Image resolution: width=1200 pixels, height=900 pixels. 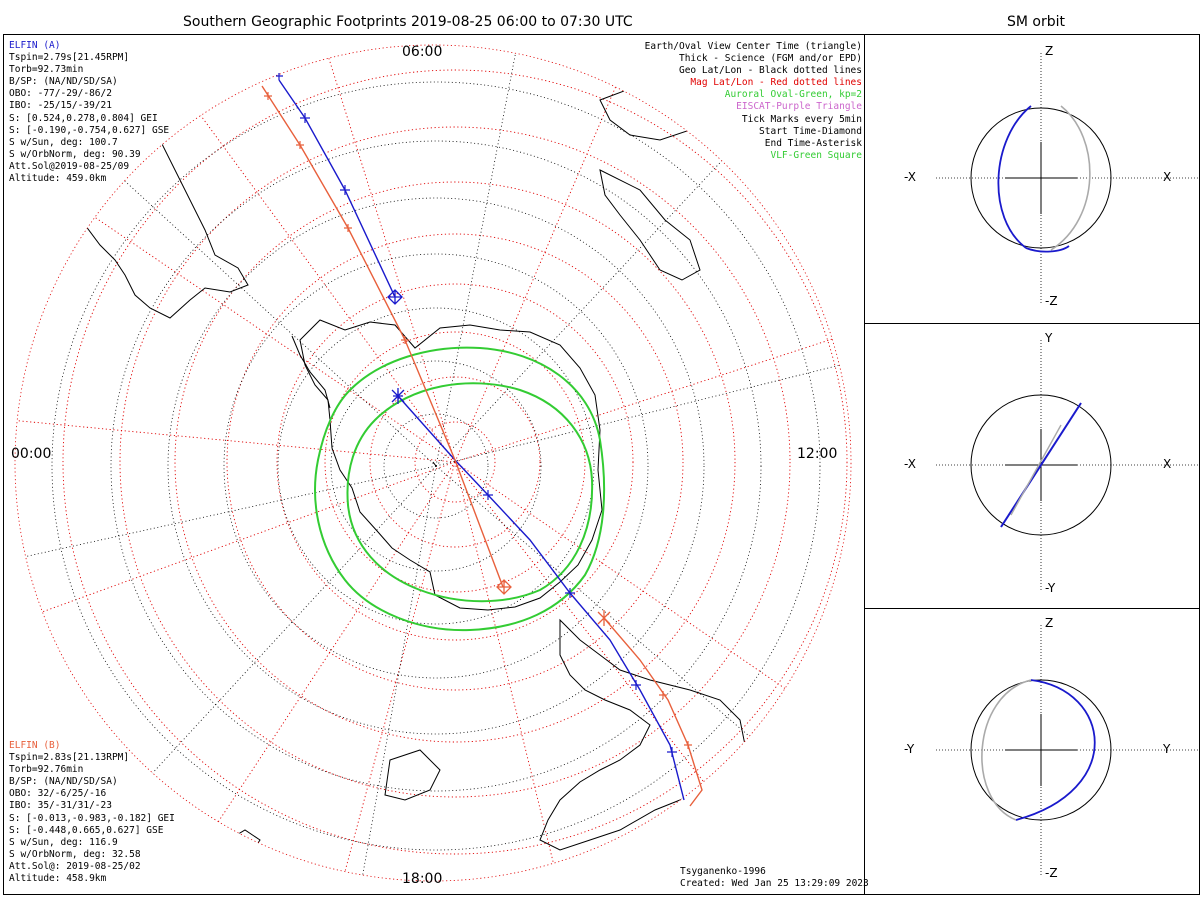 I want to click on legend-item: Mag Lat/Lon - Red dotted lines, so click(x=776, y=83).